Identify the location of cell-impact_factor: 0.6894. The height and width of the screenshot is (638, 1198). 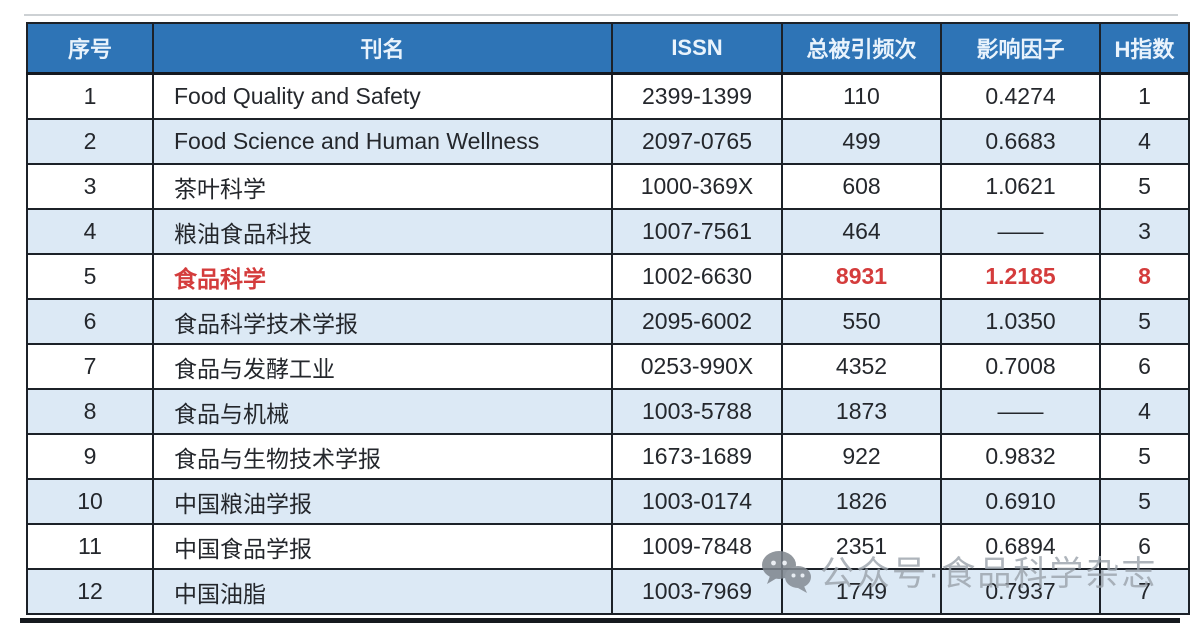
(1020, 546).